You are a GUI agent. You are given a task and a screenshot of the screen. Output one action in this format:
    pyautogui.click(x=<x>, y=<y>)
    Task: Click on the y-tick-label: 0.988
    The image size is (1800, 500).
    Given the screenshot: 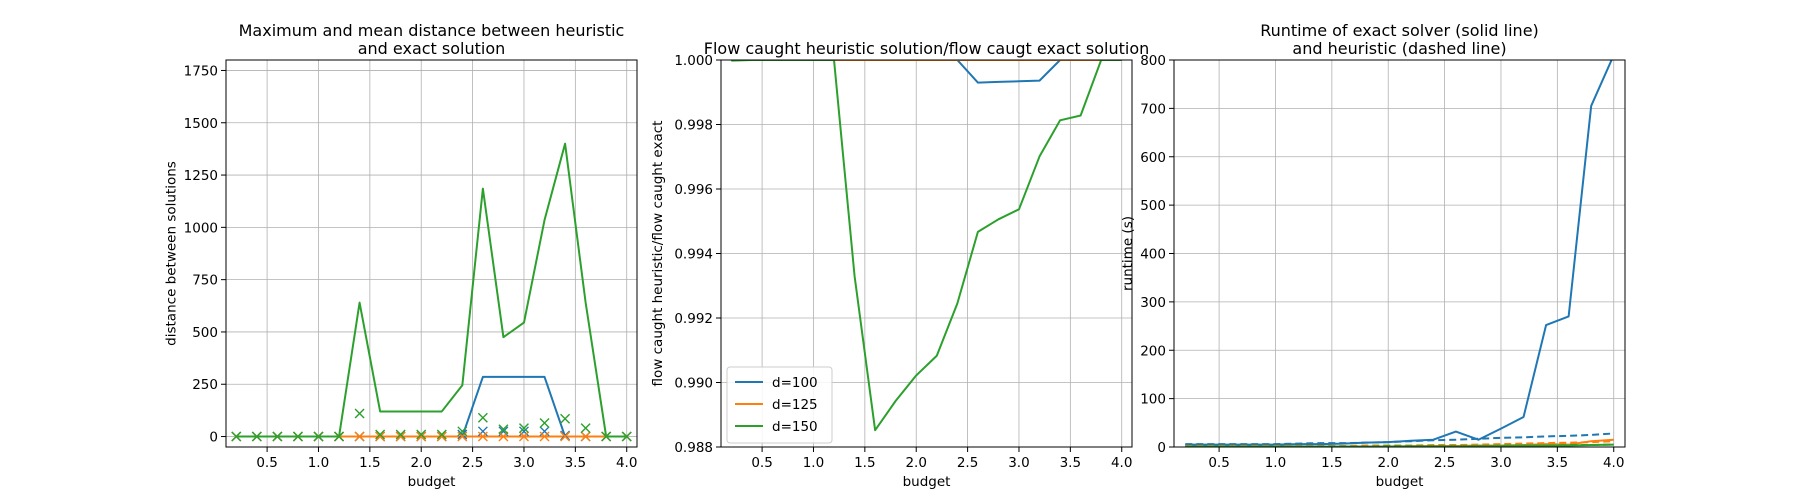 What is the action you would take?
    pyautogui.click(x=693, y=448)
    